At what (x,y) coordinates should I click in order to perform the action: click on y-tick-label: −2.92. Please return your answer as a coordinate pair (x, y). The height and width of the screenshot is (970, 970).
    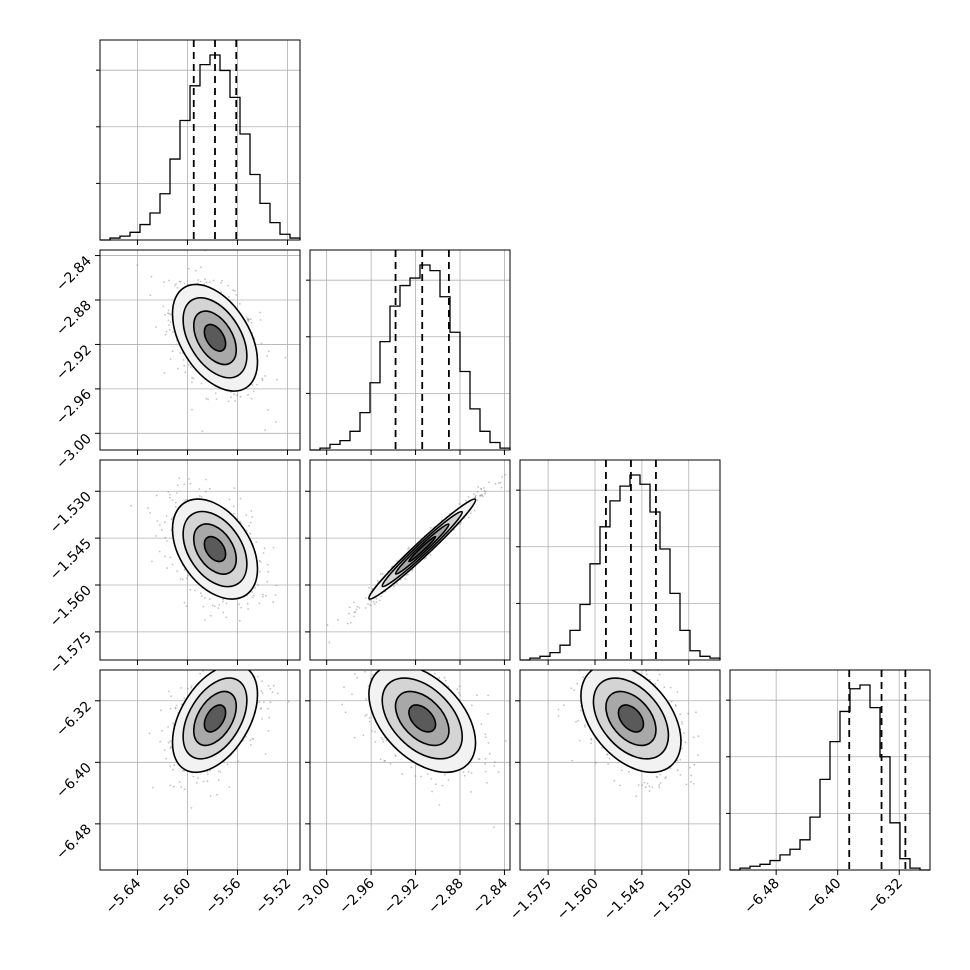
    Looking at the image, I should click on (74, 363).